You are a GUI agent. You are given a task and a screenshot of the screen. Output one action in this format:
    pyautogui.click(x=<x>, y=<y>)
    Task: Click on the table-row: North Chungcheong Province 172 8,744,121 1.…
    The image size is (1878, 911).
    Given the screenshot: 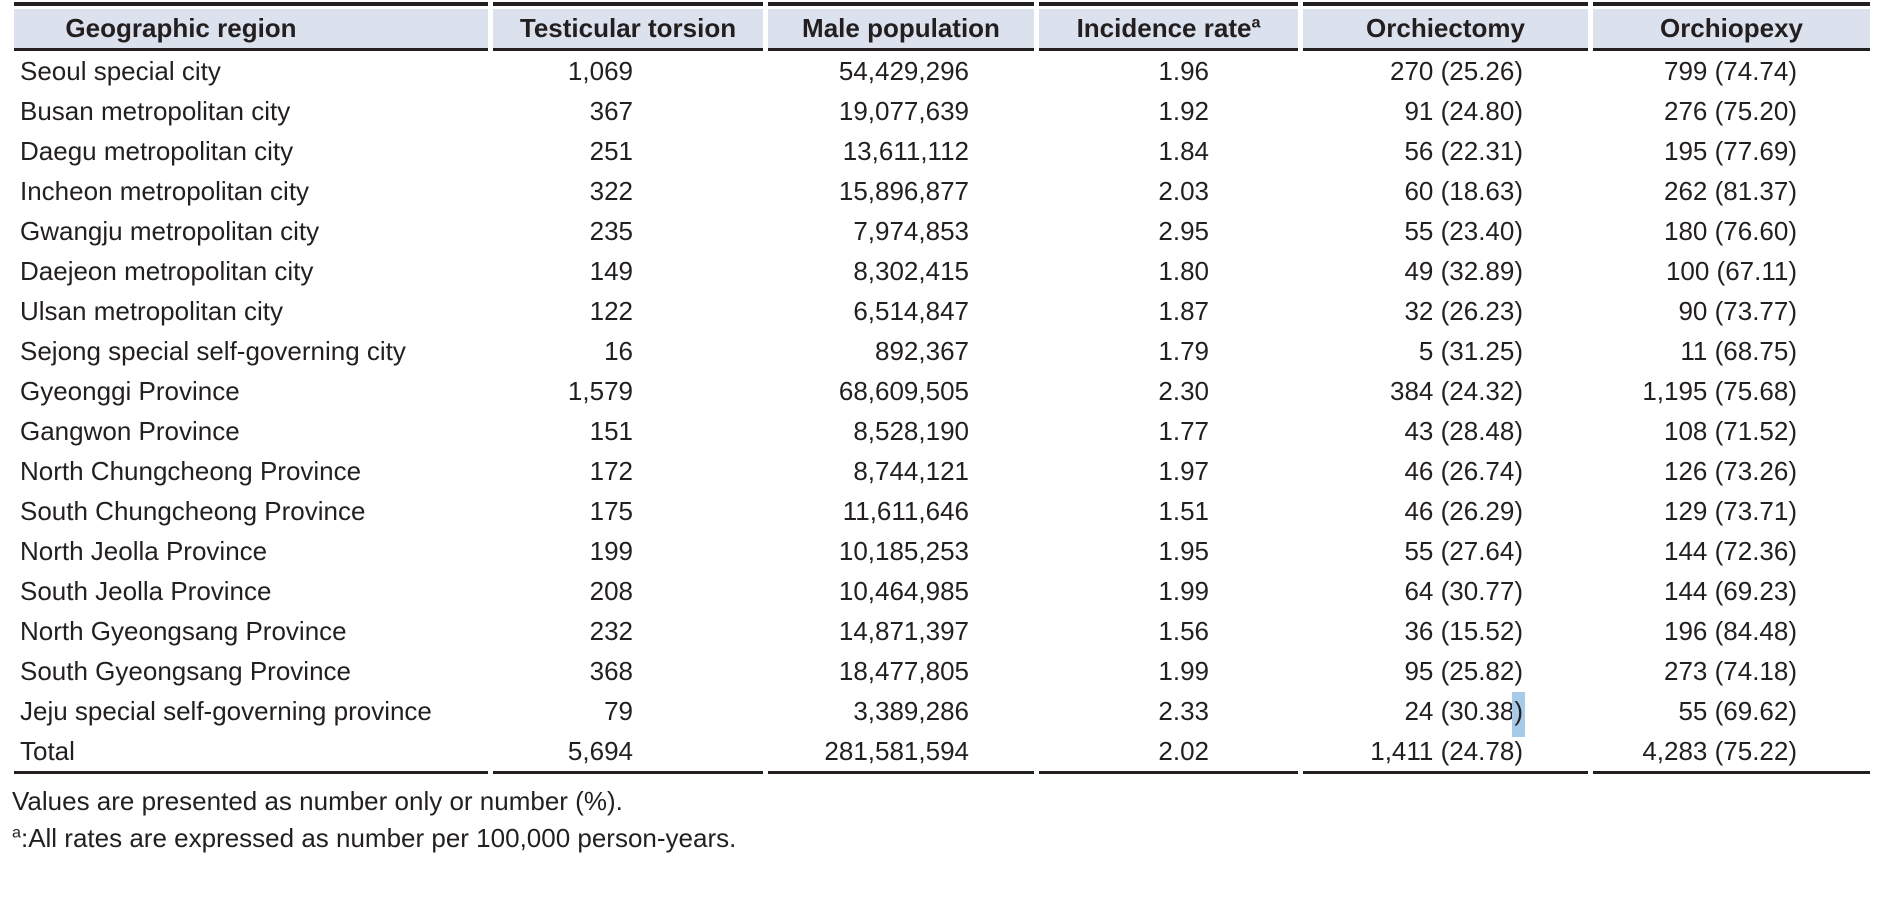 What is the action you would take?
    pyautogui.click(x=942, y=471)
    